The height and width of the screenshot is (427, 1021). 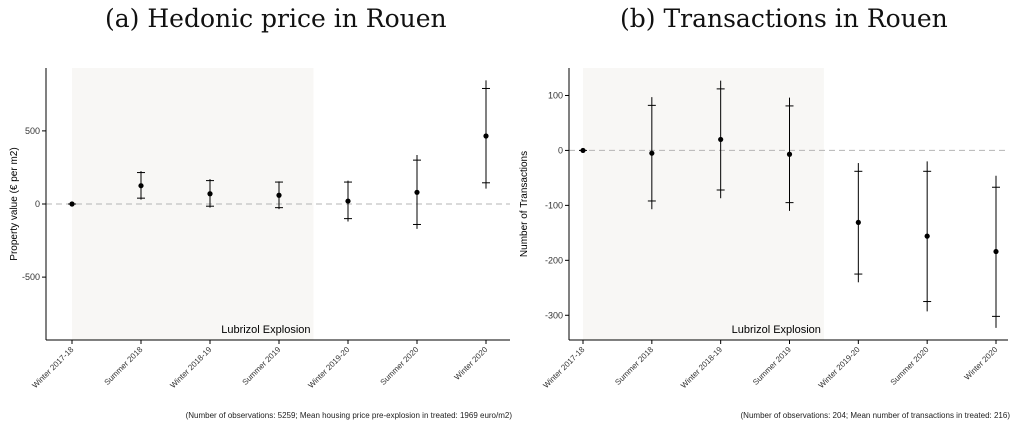 What do you see at coordinates (554, 205) in the screenshot?
I see `panel-b-y-tick-label: -100` at bounding box center [554, 205].